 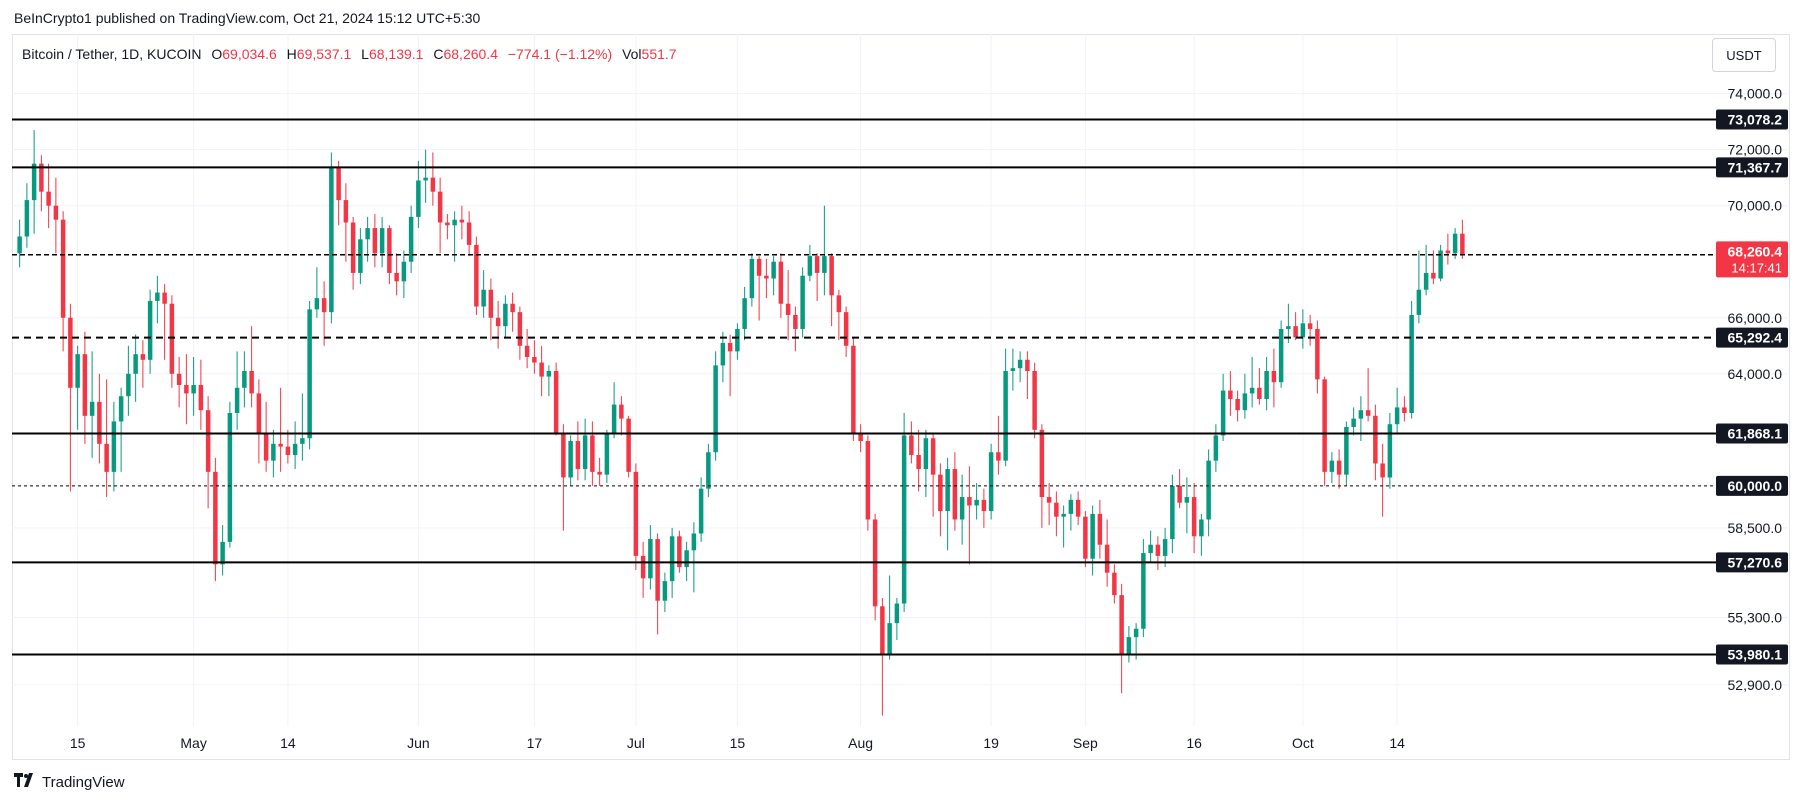 I want to click on currency-button: USDT, so click(x=1744, y=55).